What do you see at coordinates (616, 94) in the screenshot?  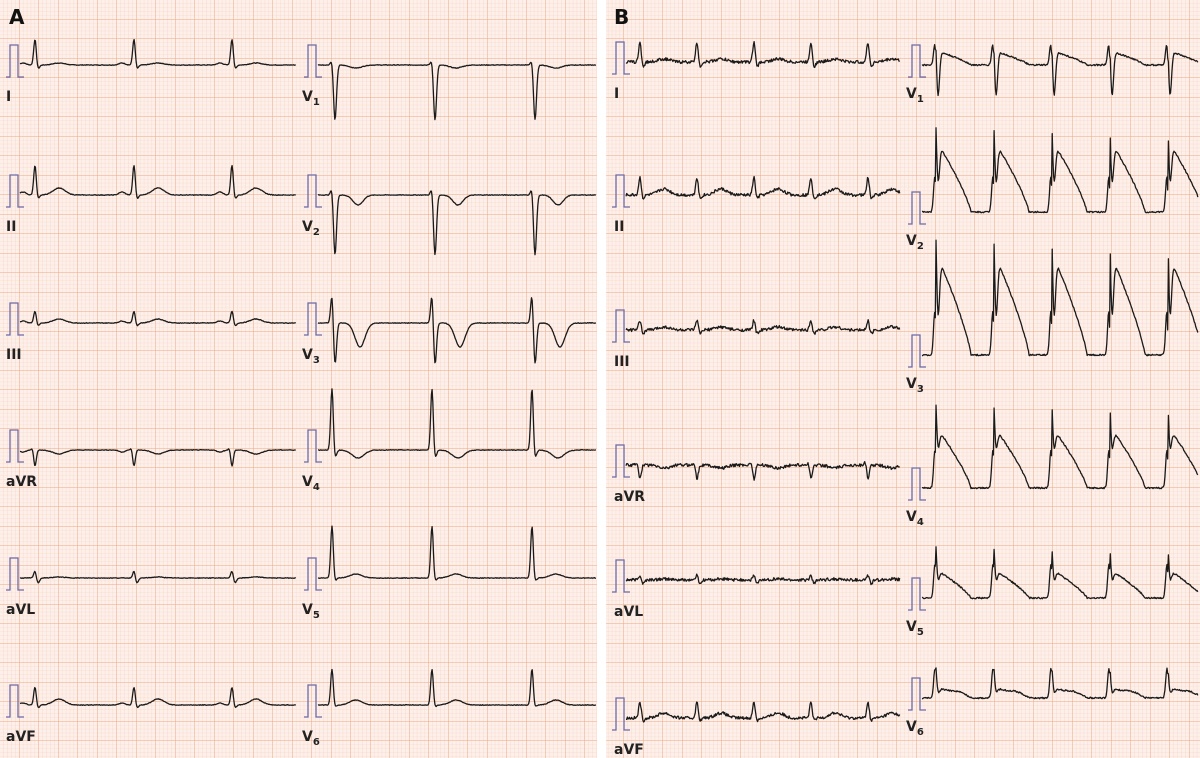 I see `lead-label-b-0: I` at bounding box center [616, 94].